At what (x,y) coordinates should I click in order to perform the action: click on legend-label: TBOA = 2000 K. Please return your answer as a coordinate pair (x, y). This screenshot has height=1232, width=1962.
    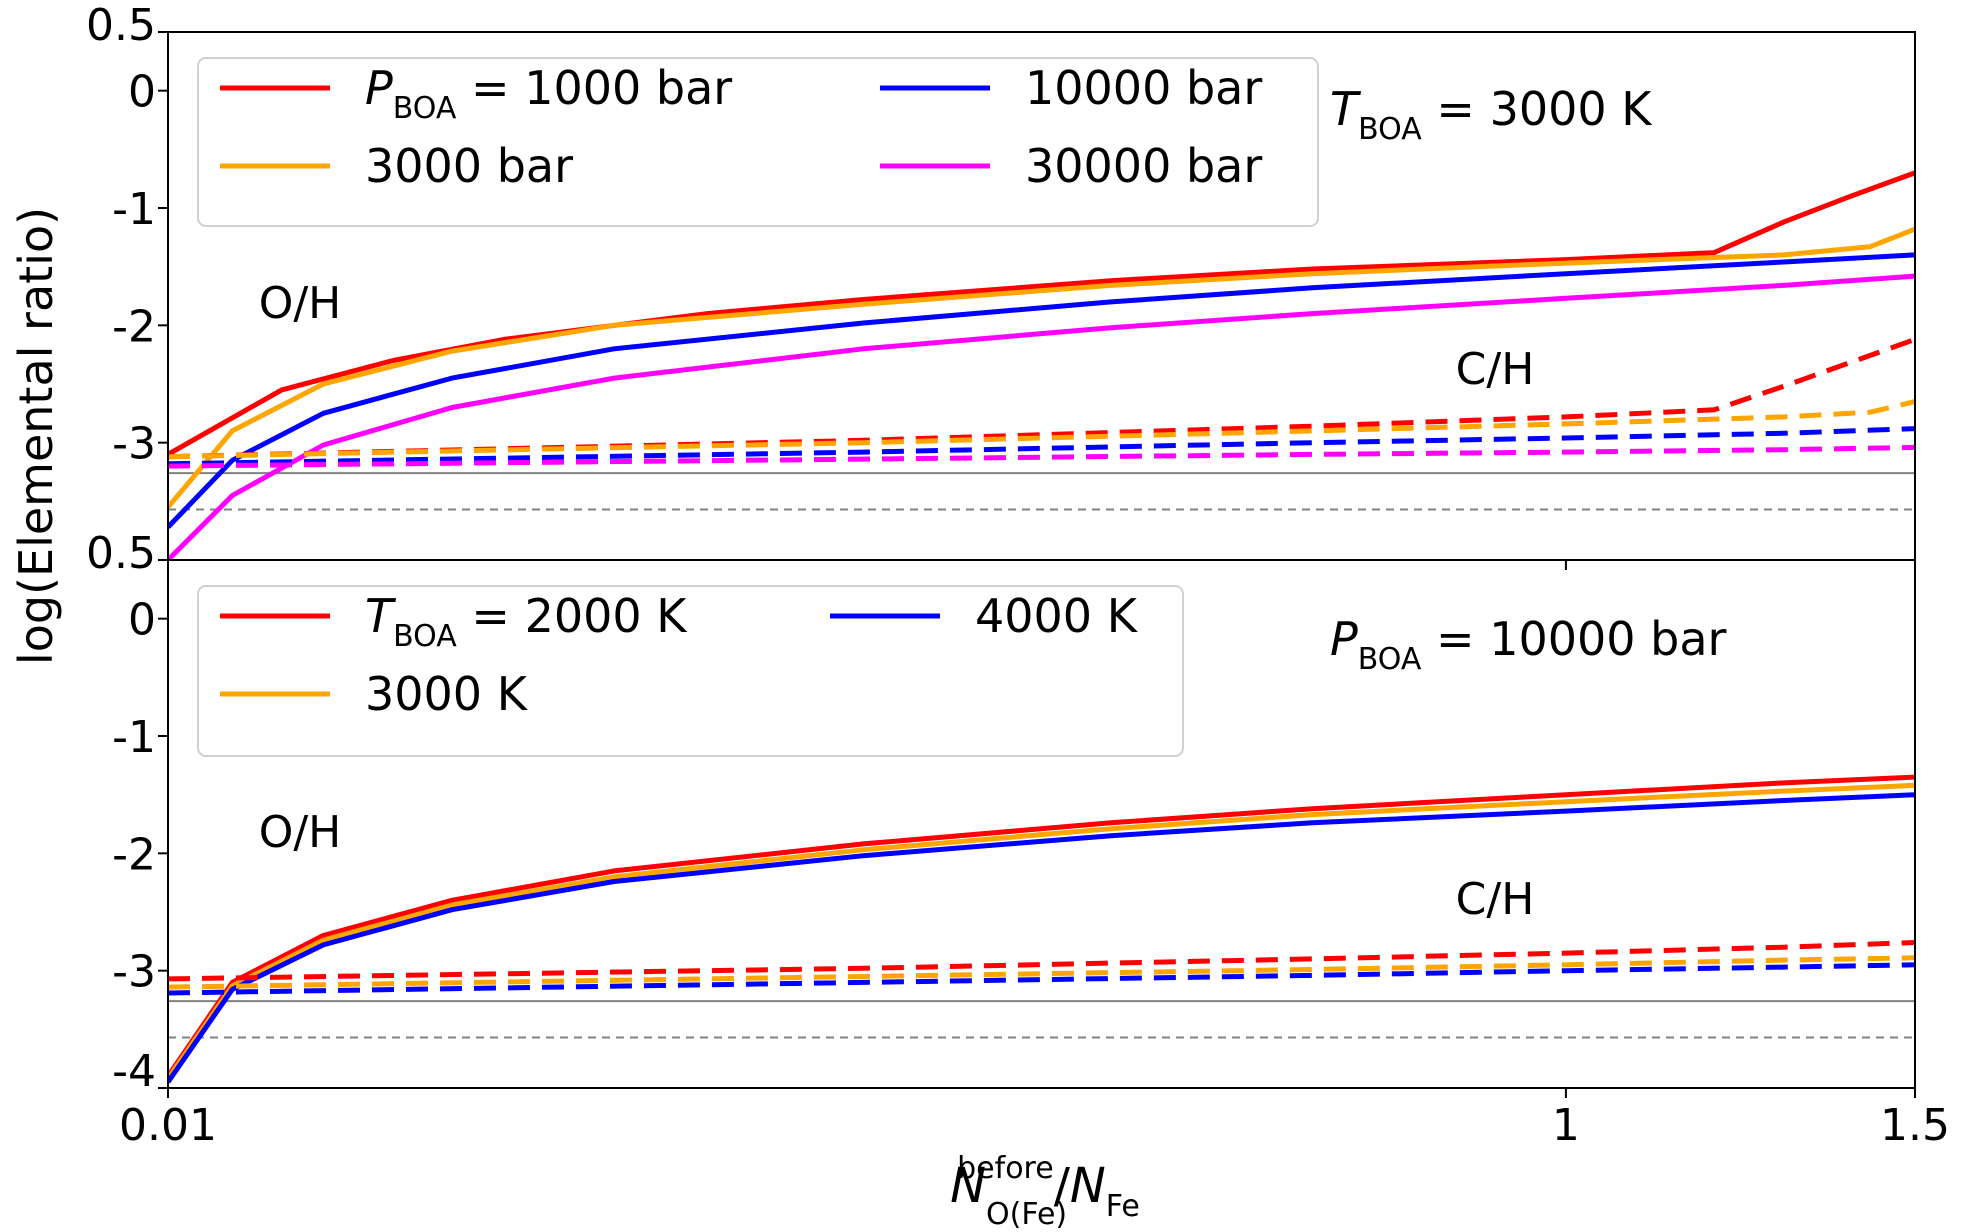
    Looking at the image, I should click on (526, 621).